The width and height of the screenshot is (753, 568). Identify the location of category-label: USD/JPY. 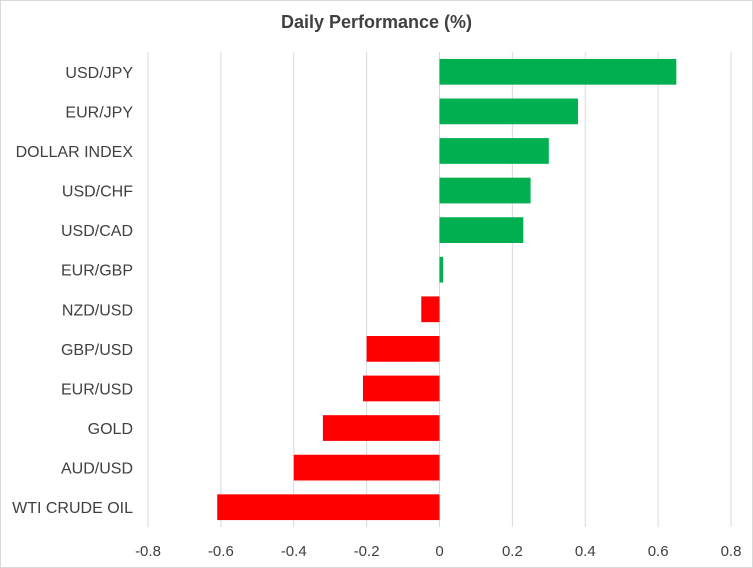
(99, 73).